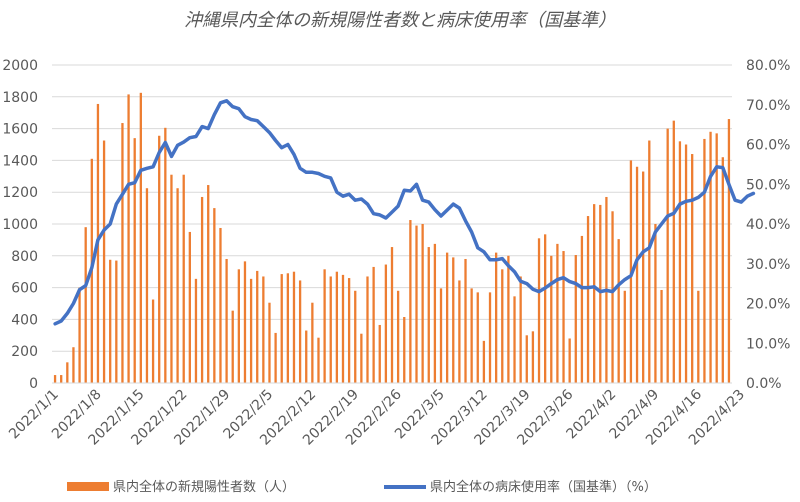 This screenshot has width=800, height=502. I want to click on y-right-tick-label: 80.0%, so click(768, 66).